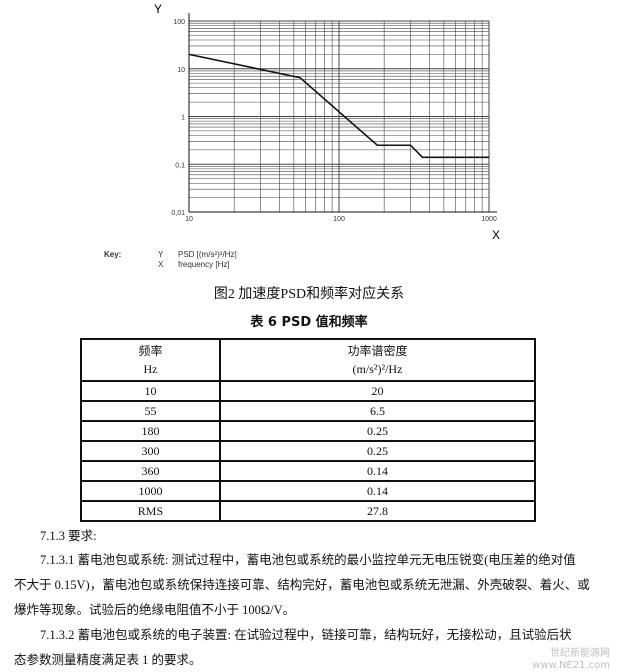 This screenshot has height=672, width=618. Describe the element at coordinates (150, 360) in the screenshot. I see `header-frequency: 频率 Hz` at that location.